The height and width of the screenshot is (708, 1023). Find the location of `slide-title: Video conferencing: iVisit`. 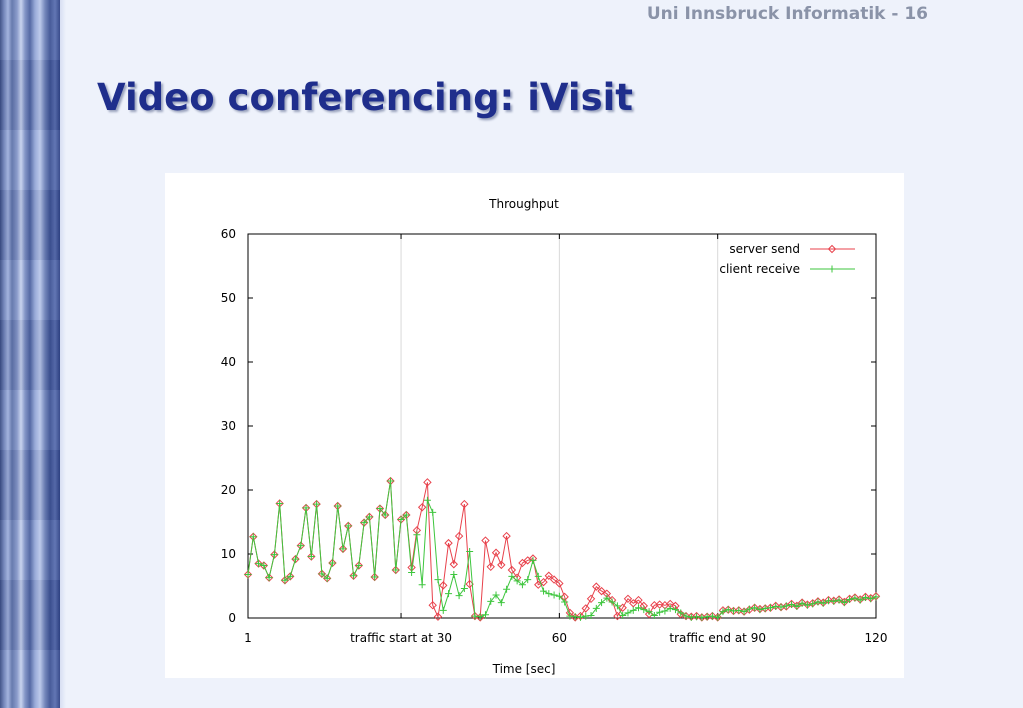

slide-title: Video conferencing: iVisit is located at coordinates (365, 97).